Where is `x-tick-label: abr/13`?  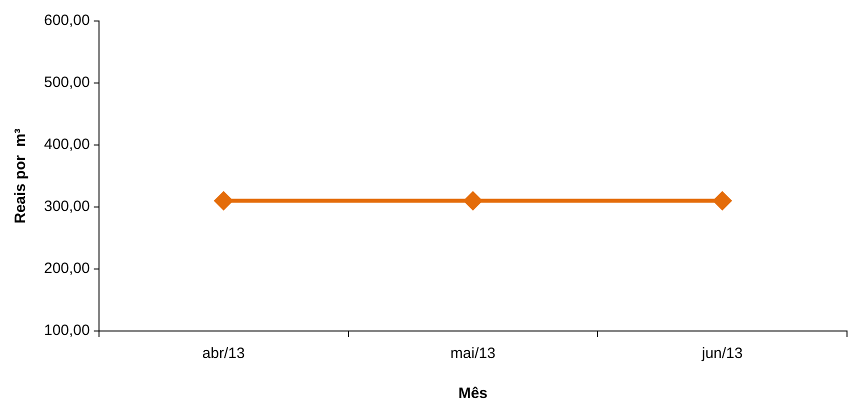 x-tick-label: abr/13 is located at coordinates (223, 353).